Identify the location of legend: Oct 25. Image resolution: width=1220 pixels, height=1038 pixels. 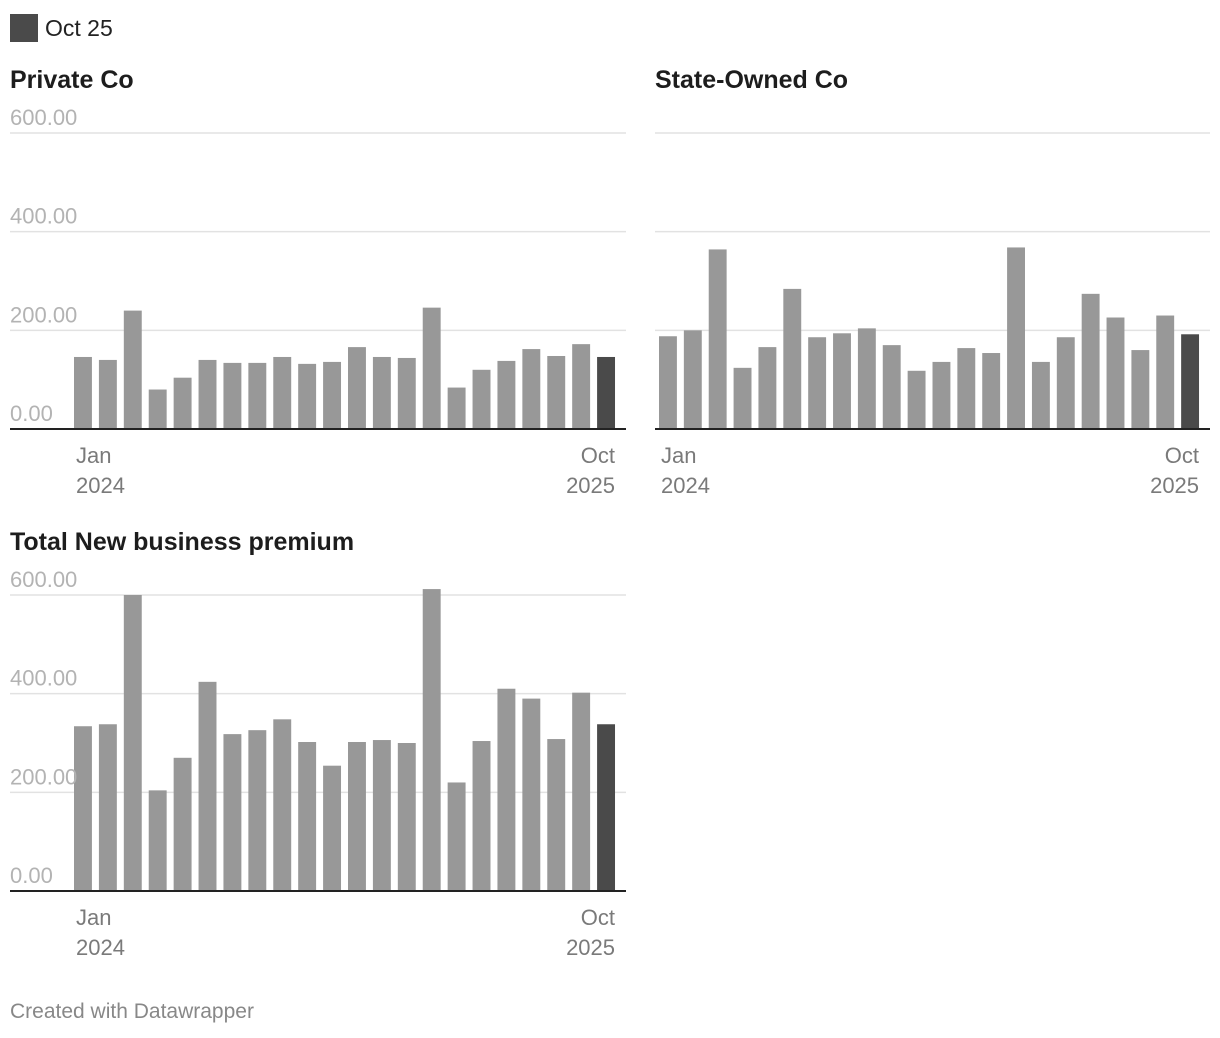
(61, 28).